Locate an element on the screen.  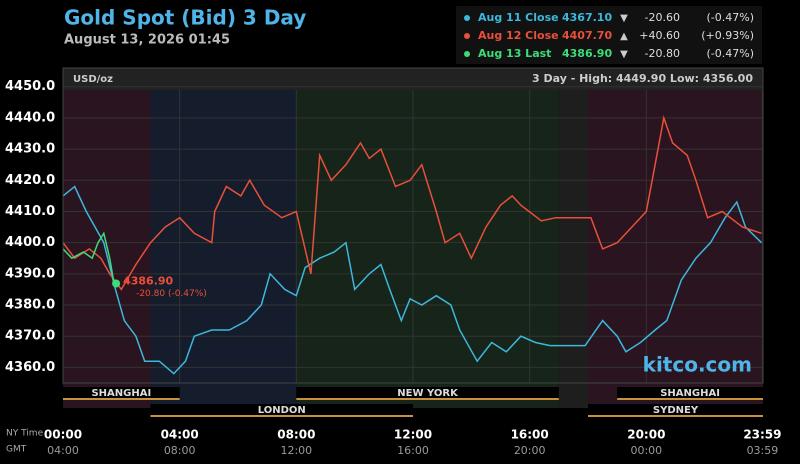
x-tick-label: 04:00 is located at coordinates (180, 435).